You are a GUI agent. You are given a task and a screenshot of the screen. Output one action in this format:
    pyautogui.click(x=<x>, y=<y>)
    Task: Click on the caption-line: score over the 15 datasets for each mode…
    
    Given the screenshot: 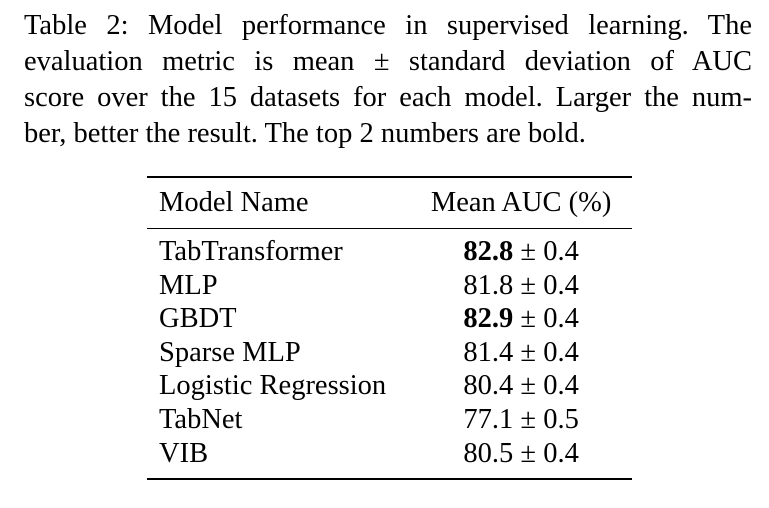 What is the action you would take?
    pyautogui.click(x=388, y=97)
    